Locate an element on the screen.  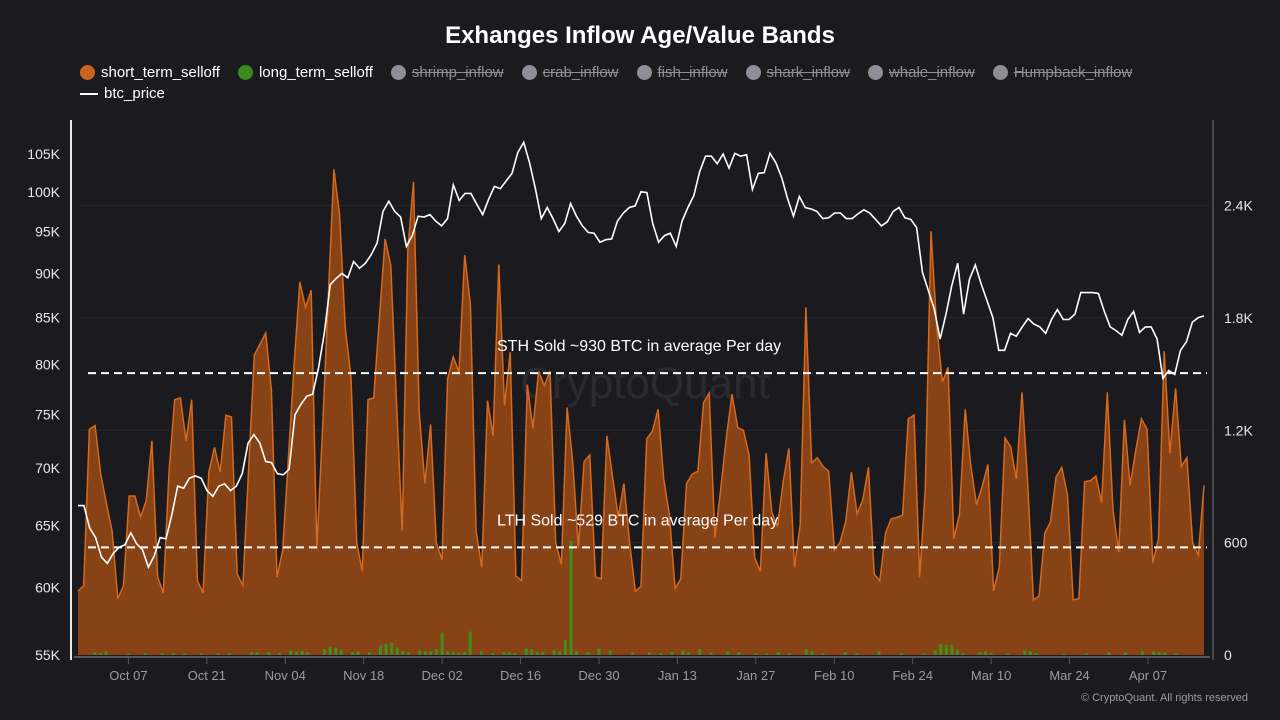
right-axis-tick-label: 1.8K is located at coordinates (1238, 318).